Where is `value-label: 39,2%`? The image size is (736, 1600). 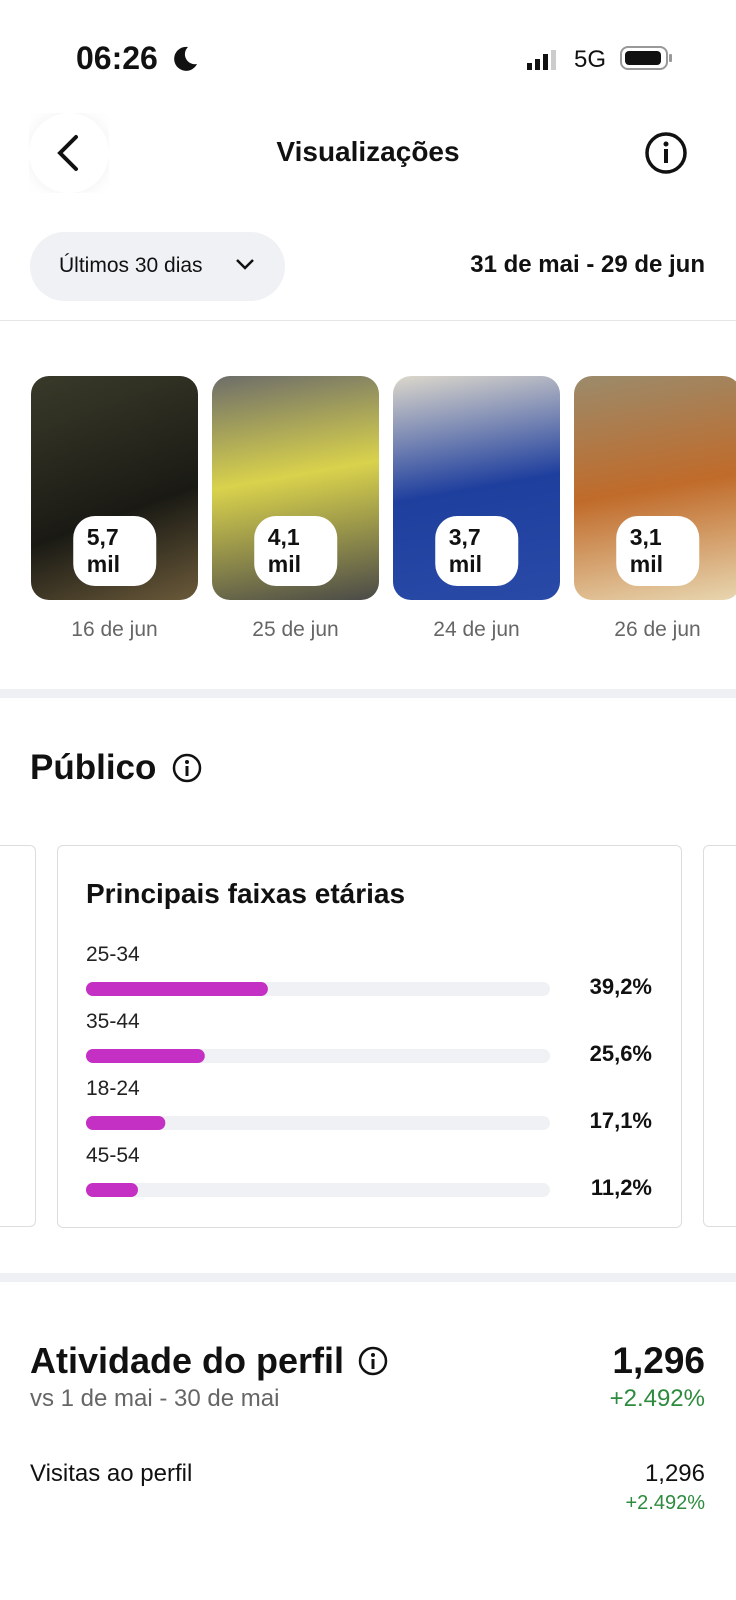 value-label: 39,2% is located at coordinates (621, 986).